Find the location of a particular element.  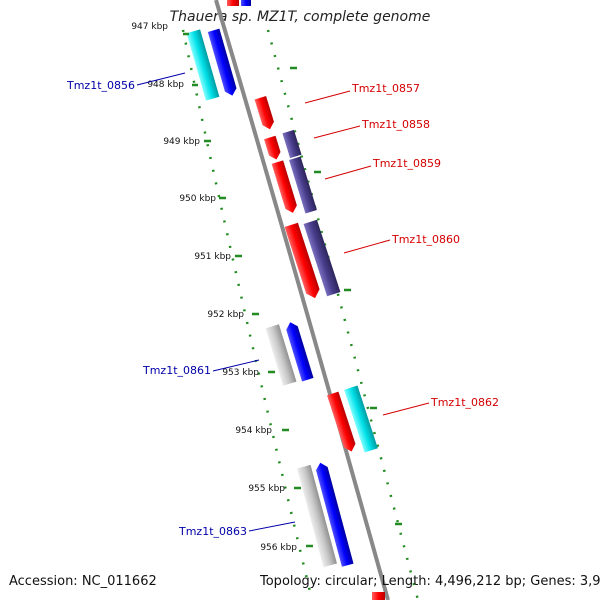

tick-label-950: 950 kbp is located at coordinates (197, 199).